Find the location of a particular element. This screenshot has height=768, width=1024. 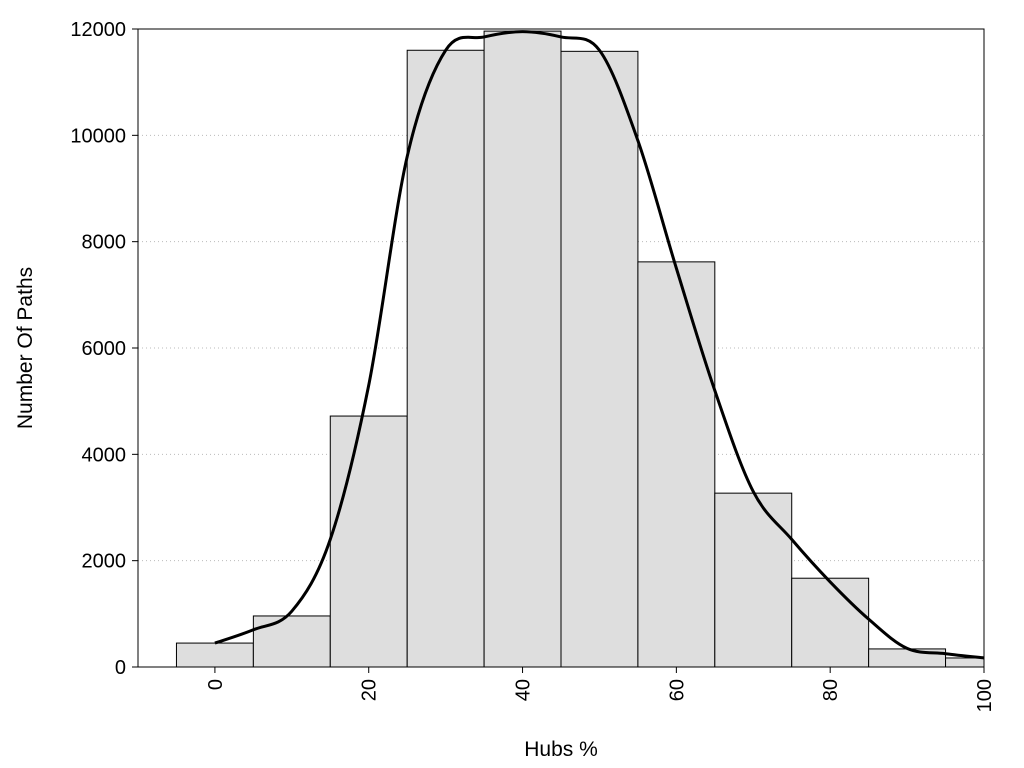

y-tick-label: 0 is located at coordinates (120, 668).